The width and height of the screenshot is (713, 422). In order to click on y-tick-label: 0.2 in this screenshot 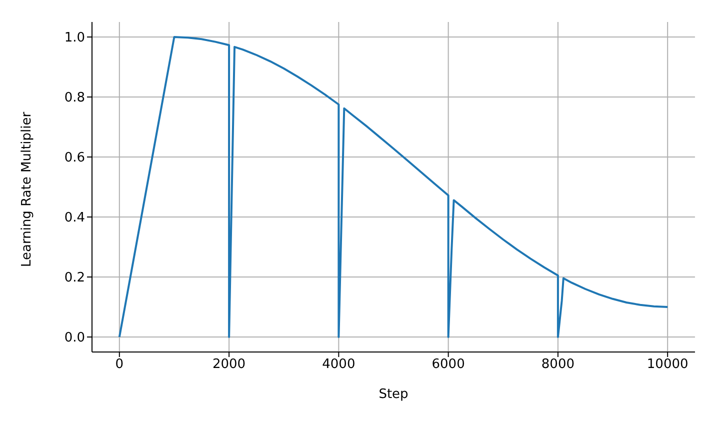, I will do `click(74, 278)`.